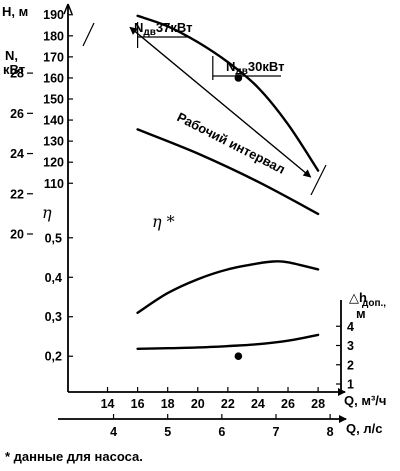 The width and height of the screenshot is (400, 471). What do you see at coordinates (66, 9) in the screenshot?
I see `left-axis-arrow-a` at bounding box center [66, 9].